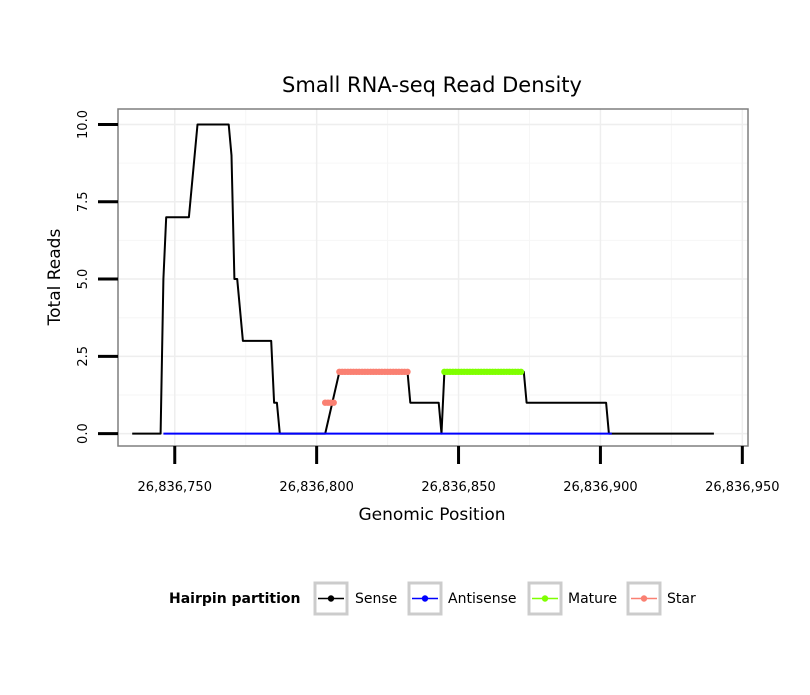 Image resolution: width=810 pixels, height=695 pixels. What do you see at coordinates (644, 598) in the screenshot?
I see `legend-key-point-star` at bounding box center [644, 598].